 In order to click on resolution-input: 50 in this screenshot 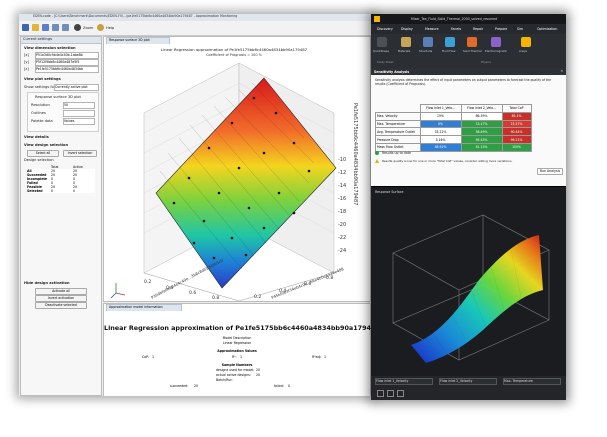, I will do `click(79, 105)`.